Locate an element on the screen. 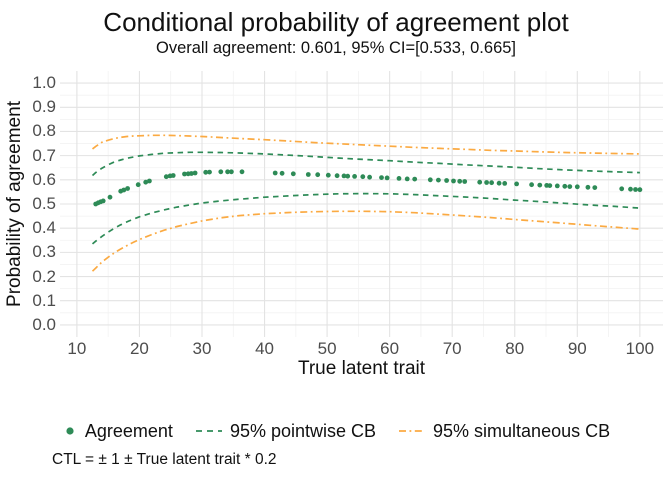  x-tick-label: 40 is located at coordinates (264, 348).